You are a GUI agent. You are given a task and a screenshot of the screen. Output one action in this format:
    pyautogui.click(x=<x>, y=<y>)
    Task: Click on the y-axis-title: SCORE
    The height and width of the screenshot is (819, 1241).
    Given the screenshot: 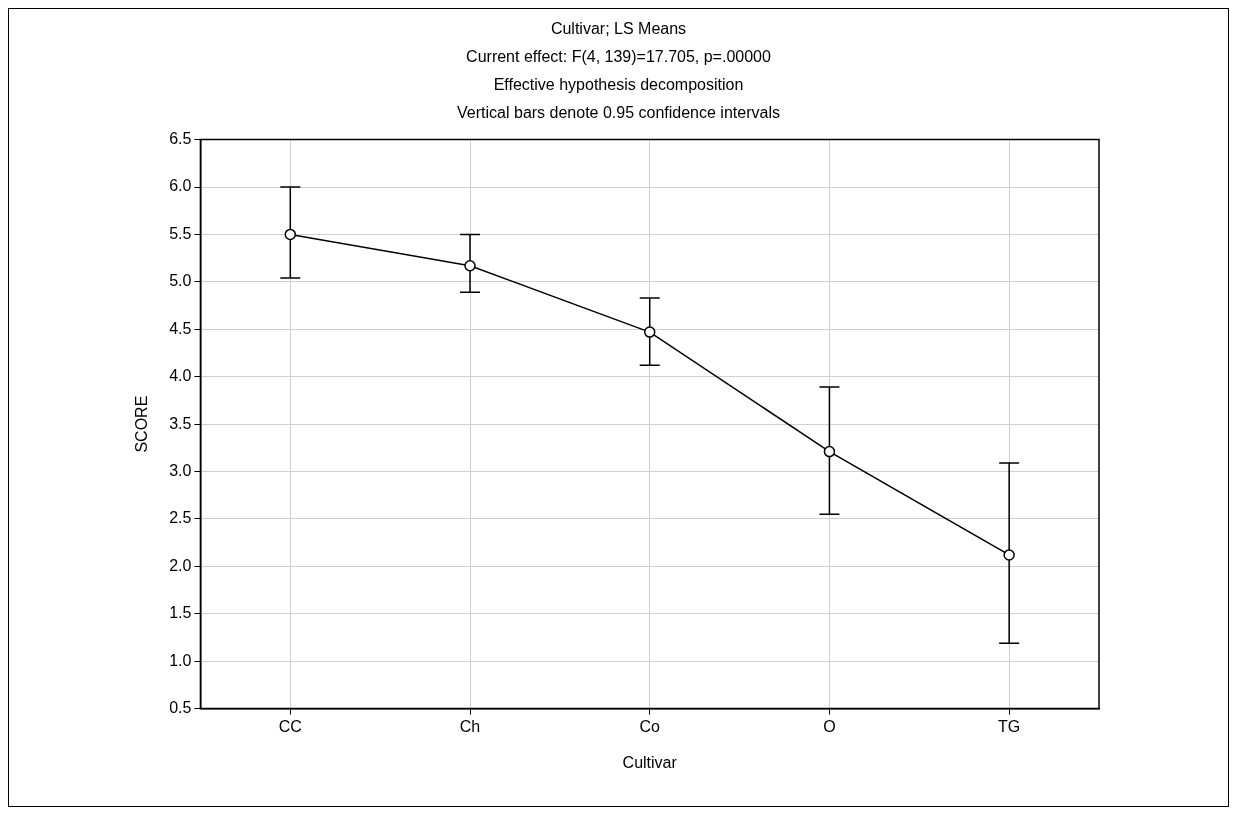 What is the action you would take?
    pyautogui.click(x=142, y=424)
    